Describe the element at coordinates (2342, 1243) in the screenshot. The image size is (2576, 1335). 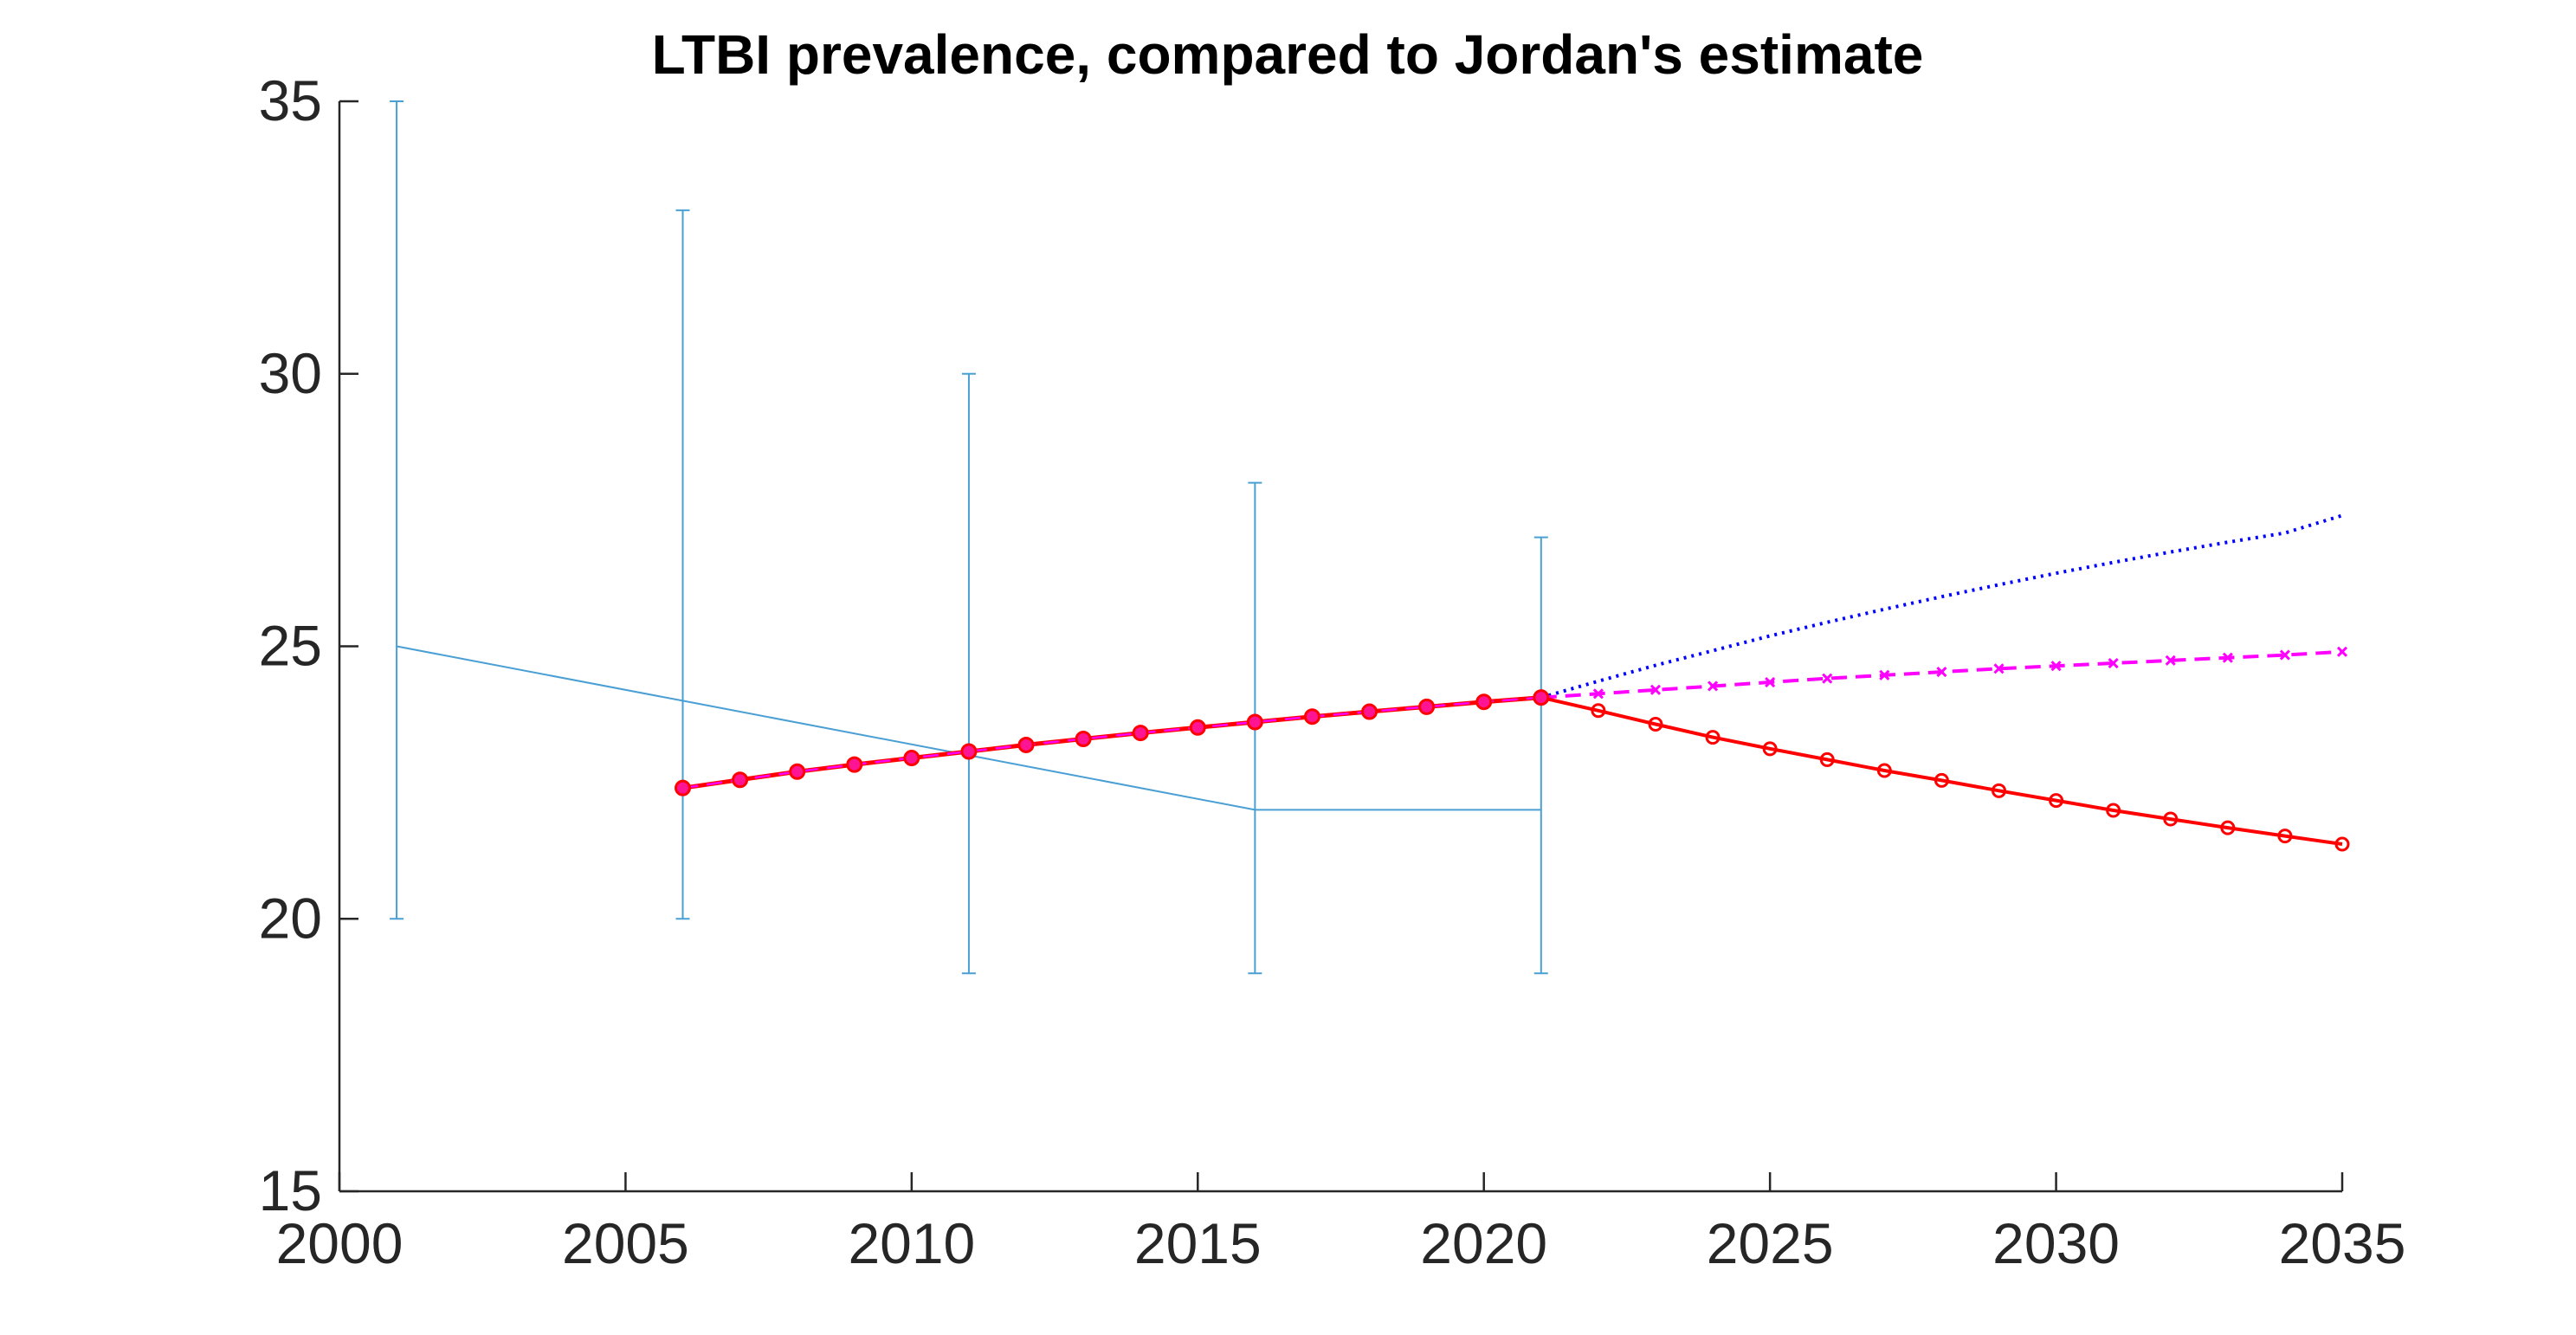
I see `x-tick-label: 2035` at that location.